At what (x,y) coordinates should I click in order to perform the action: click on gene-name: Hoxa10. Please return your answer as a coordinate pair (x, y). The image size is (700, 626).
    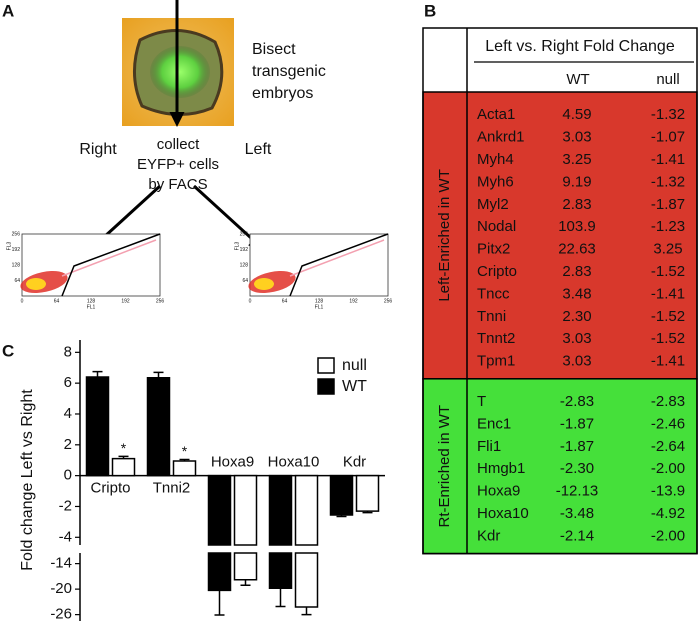
    Looking at the image, I should click on (503, 513).